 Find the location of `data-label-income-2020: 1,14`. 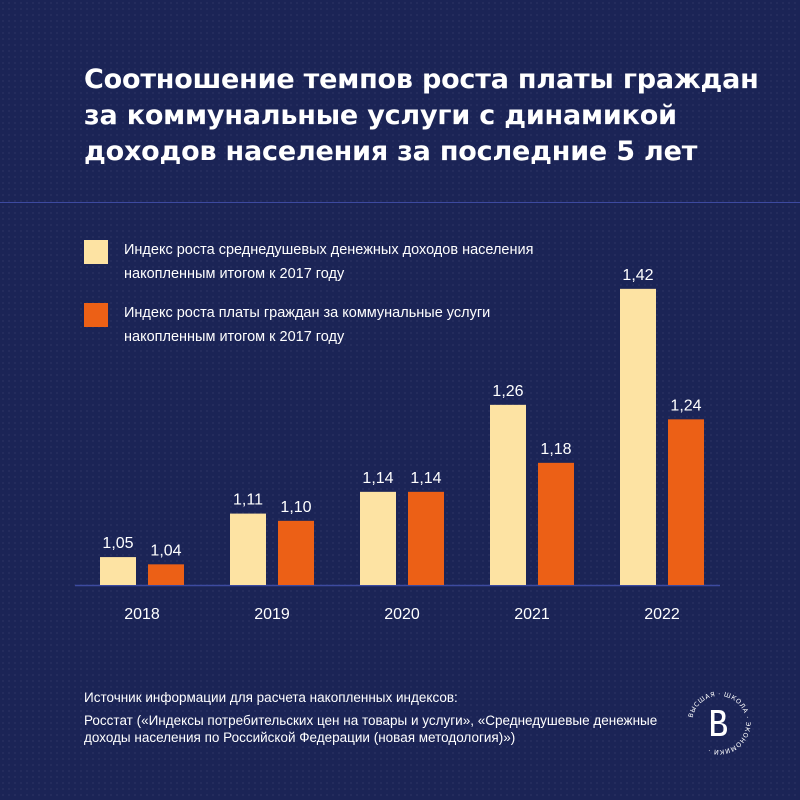

data-label-income-2020: 1,14 is located at coordinates (377, 478).